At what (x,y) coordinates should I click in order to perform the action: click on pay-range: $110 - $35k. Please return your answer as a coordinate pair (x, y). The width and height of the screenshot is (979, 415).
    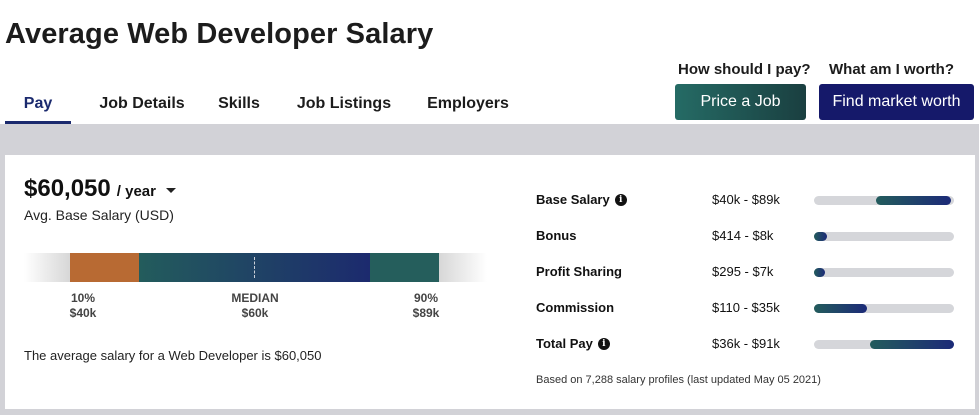
    Looking at the image, I should click on (746, 307).